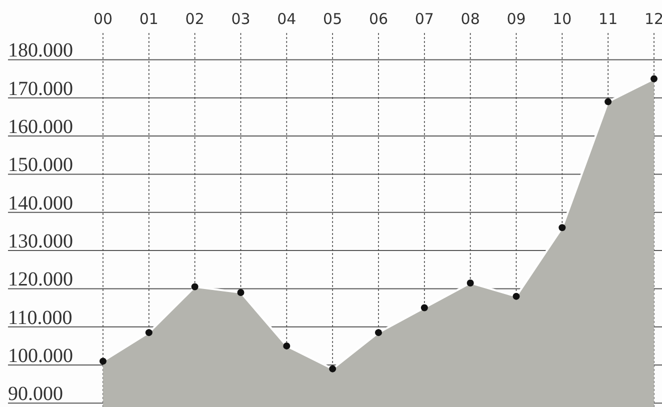 Image resolution: width=662 pixels, height=407 pixels. What do you see at coordinates (40, 165) in the screenshot?
I see `y-tick-label: 150.000` at bounding box center [40, 165].